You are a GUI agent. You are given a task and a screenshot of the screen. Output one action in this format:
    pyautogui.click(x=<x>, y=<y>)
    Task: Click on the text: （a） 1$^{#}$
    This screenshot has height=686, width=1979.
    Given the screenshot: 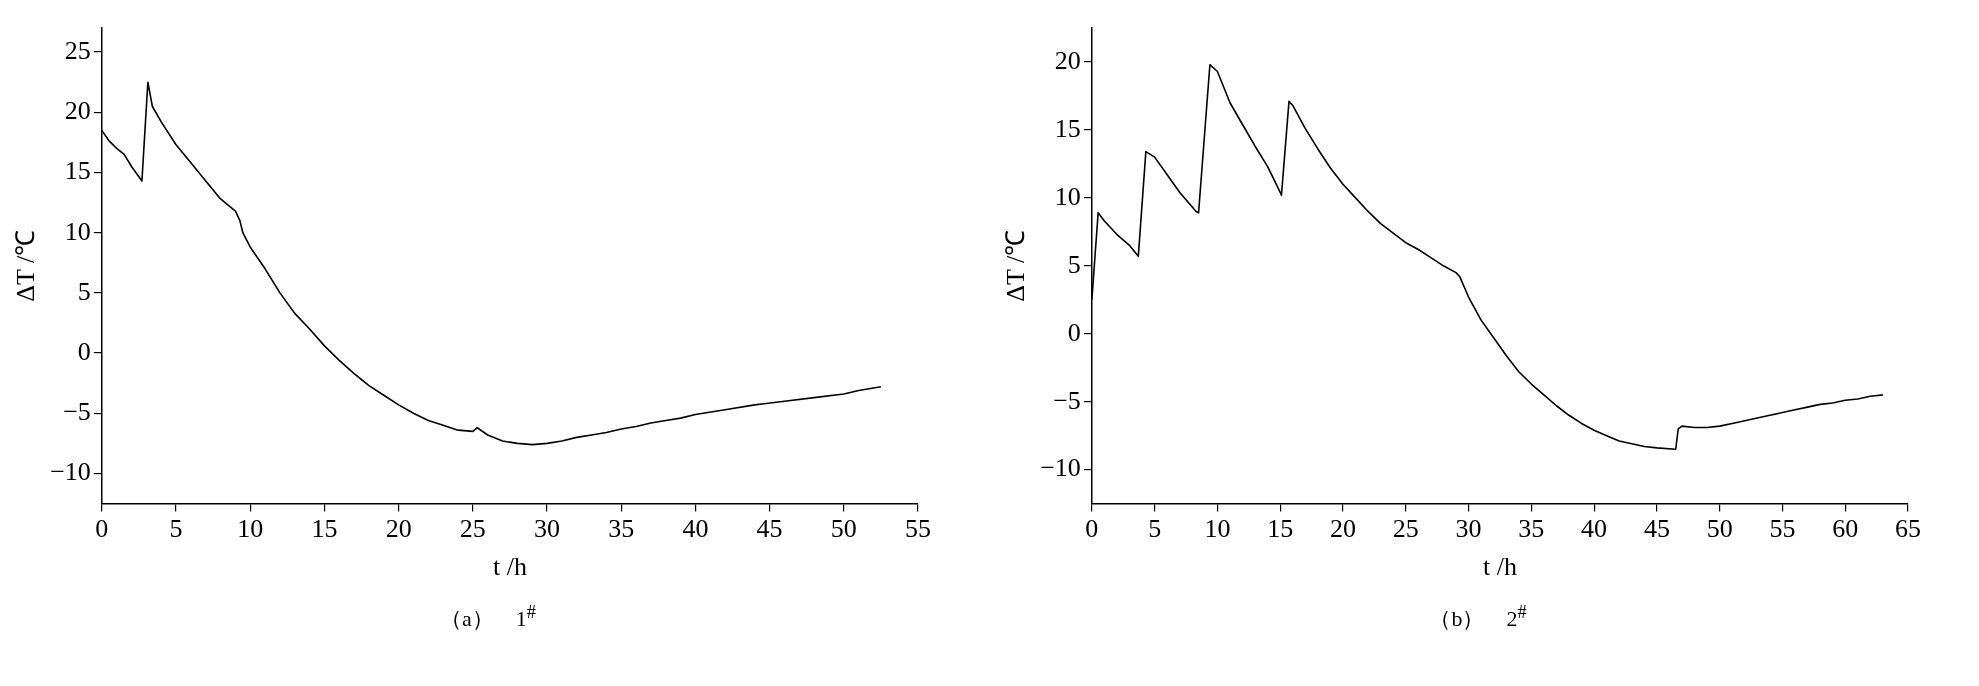 What is the action you would take?
    pyautogui.click(x=488, y=618)
    